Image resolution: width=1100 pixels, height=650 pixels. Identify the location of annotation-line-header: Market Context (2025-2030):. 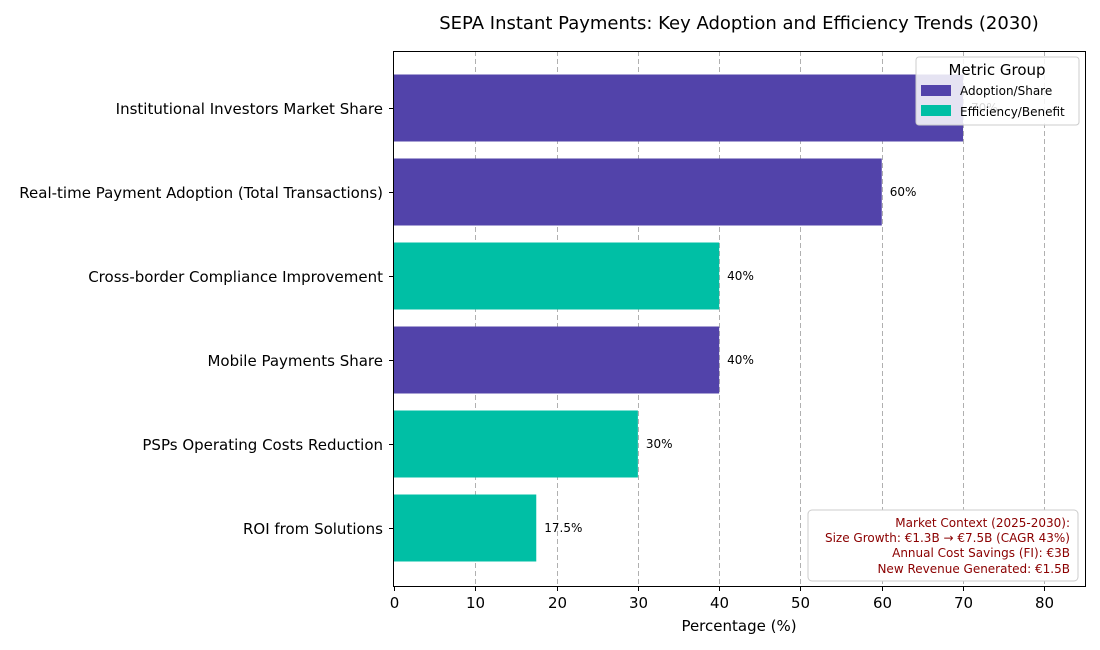
(982, 523).